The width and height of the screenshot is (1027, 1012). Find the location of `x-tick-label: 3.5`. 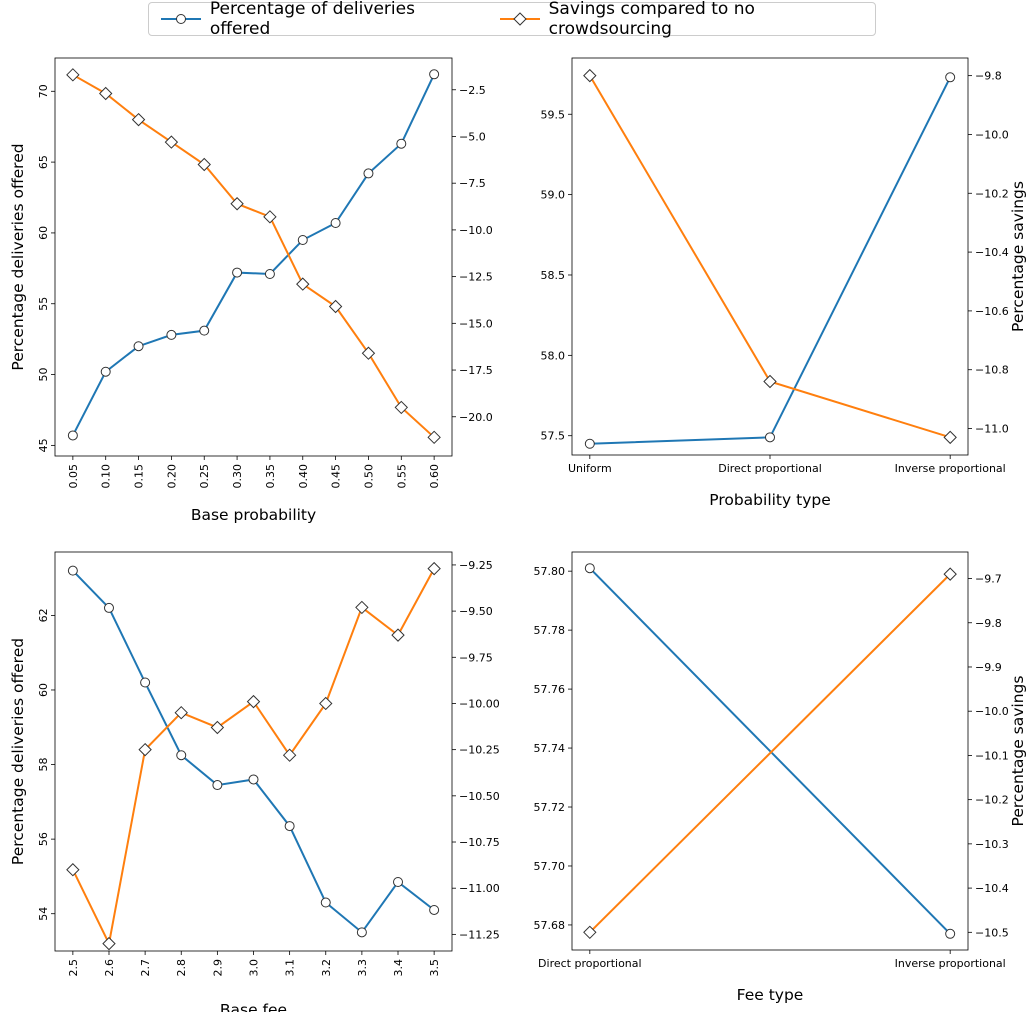

x-tick-label: 3.5 is located at coordinates (434, 968).